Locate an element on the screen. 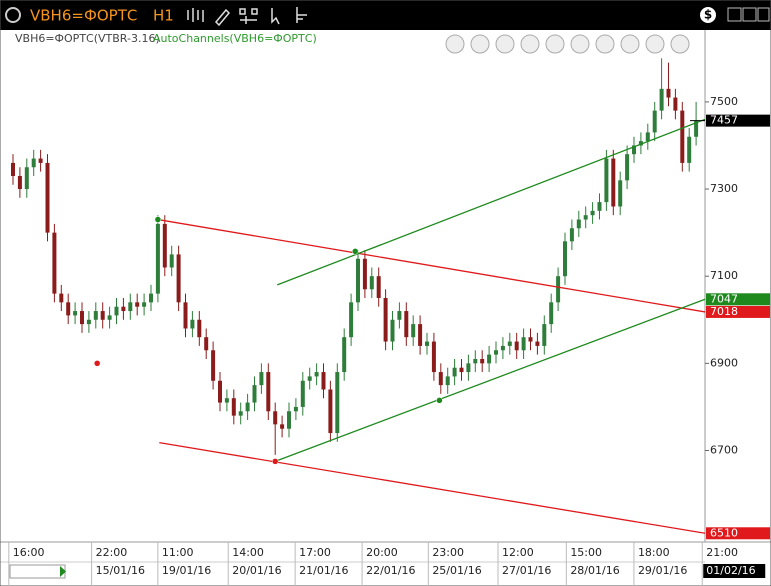 The width and height of the screenshot is (771, 586). x-tick-label: 14:00 is located at coordinates (248, 552).